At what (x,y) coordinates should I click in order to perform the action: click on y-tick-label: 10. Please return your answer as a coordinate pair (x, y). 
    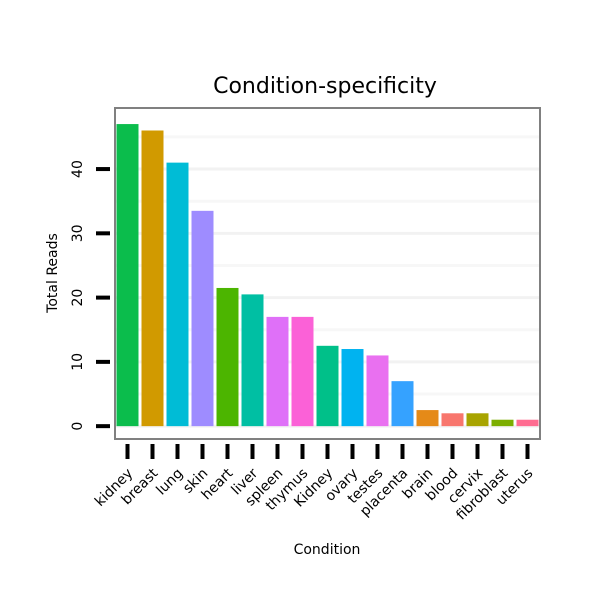
    Looking at the image, I should click on (78, 362).